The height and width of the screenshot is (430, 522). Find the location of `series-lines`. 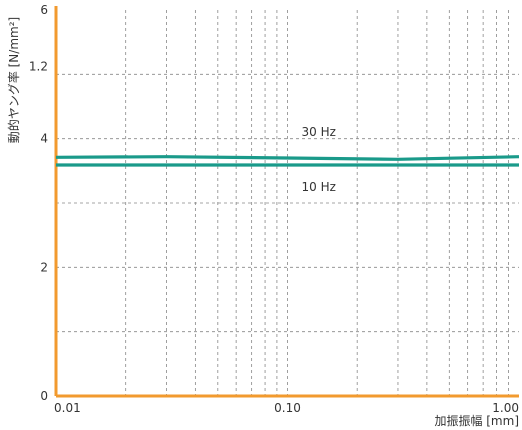

series-lines is located at coordinates (287, 161).